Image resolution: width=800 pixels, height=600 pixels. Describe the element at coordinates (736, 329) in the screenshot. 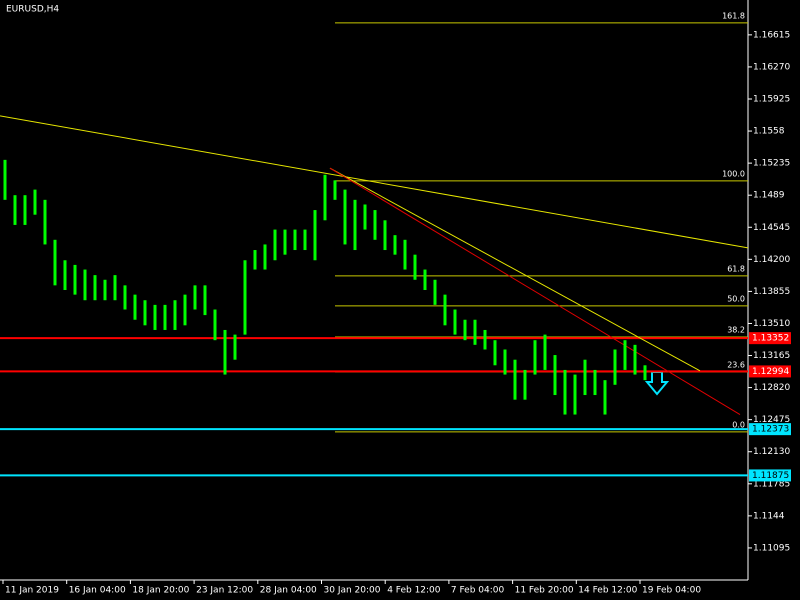

I see `fibo-label: 38.2` at that location.